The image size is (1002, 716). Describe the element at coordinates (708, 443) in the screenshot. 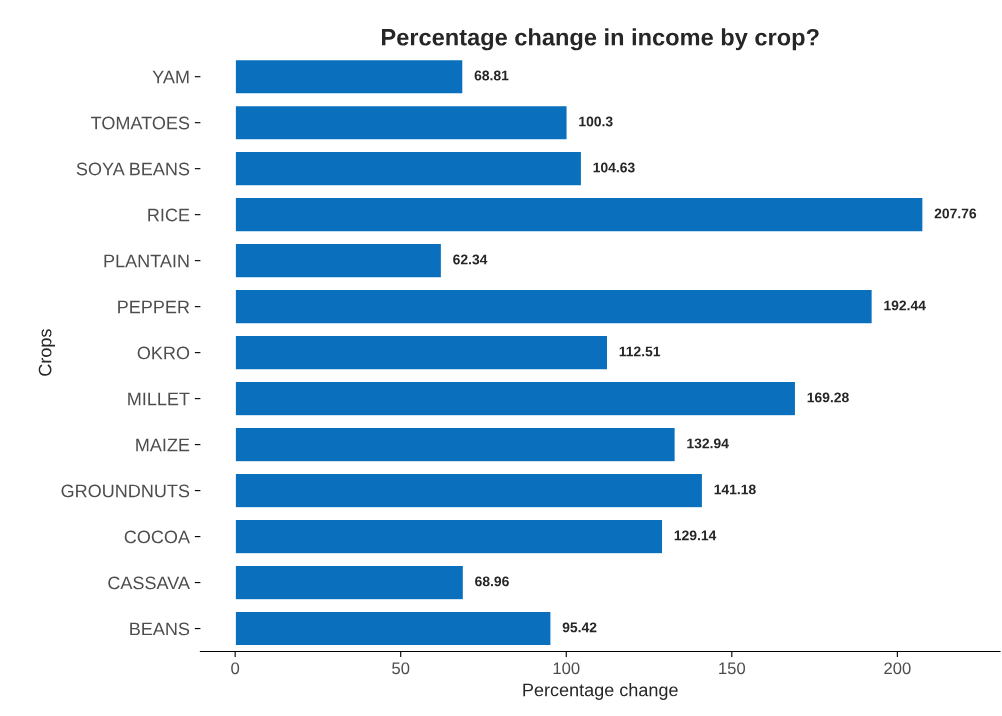

I see `data-label: 132.94` at that location.